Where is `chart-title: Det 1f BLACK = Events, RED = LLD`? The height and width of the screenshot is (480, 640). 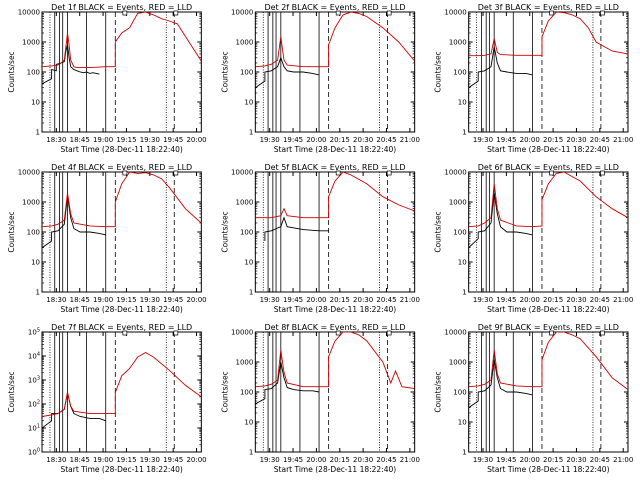 chart-title: Det 1f BLACK = Events, RED = LLD is located at coordinates (121, 7).